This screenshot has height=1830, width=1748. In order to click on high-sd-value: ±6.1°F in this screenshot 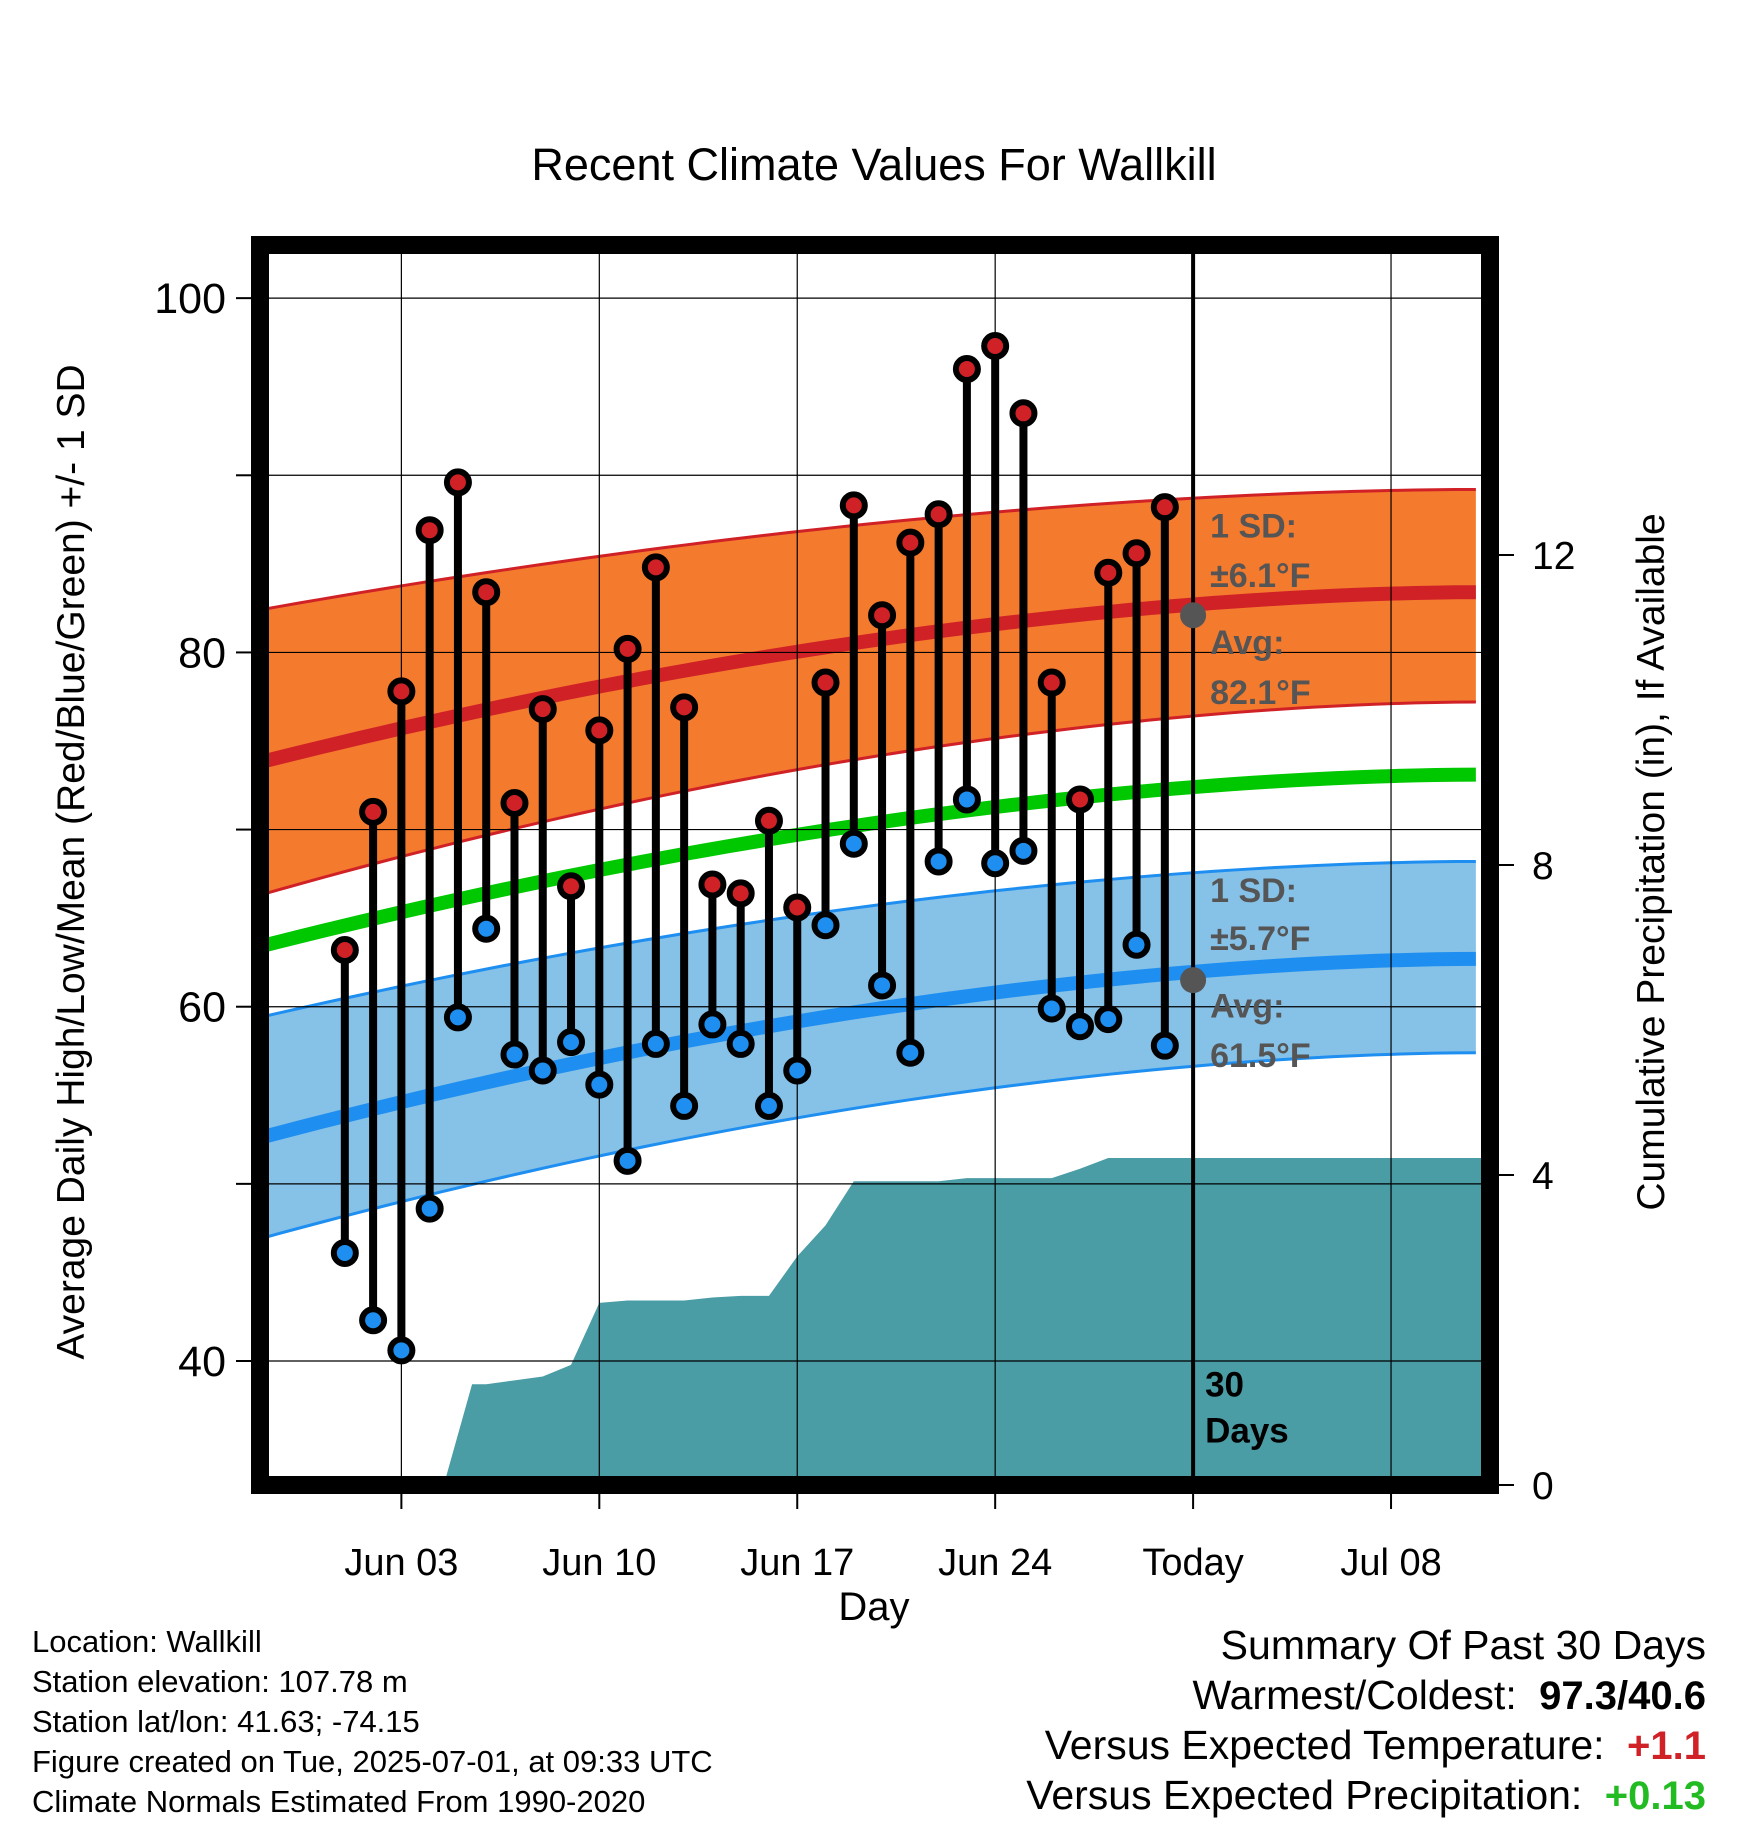, I will do `click(1260, 576)`.